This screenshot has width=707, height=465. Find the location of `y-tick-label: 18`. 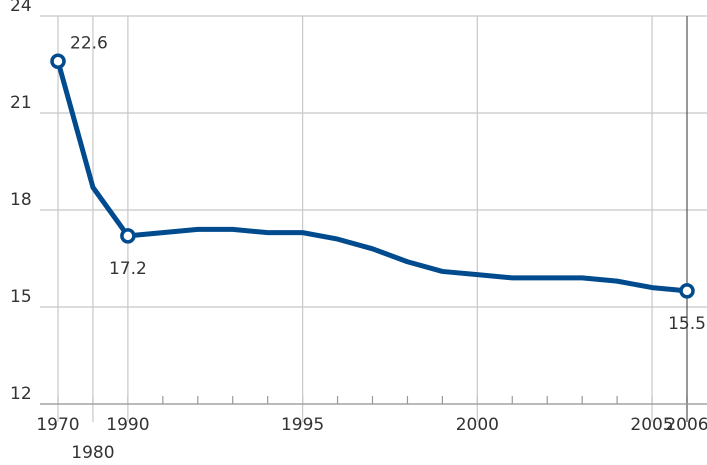

y-tick-label: 18 is located at coordinates (21, 200).